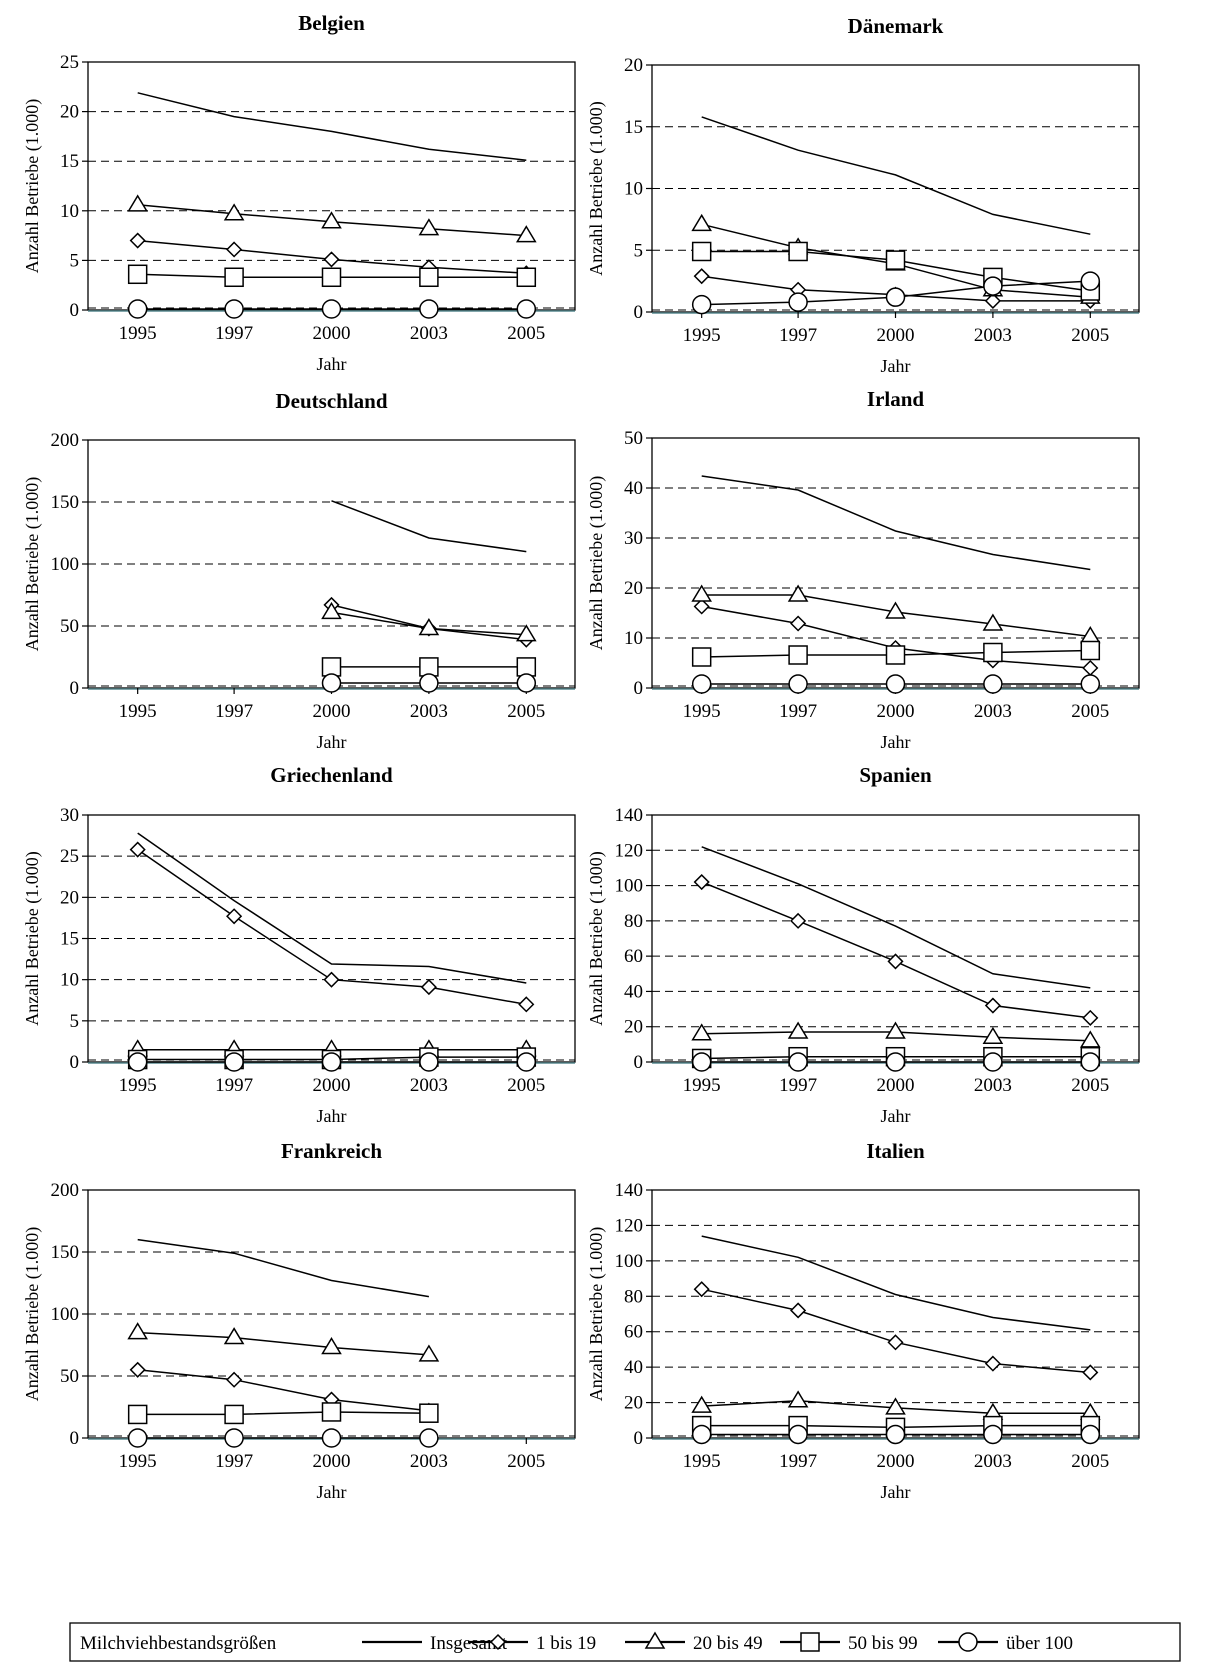 The width and height of the screenshot is (1211, 1663). What do you see at coordinates (629, 850) in the screenshot?
I see `y-tick-label: 120` at bounding box center [629, 850].